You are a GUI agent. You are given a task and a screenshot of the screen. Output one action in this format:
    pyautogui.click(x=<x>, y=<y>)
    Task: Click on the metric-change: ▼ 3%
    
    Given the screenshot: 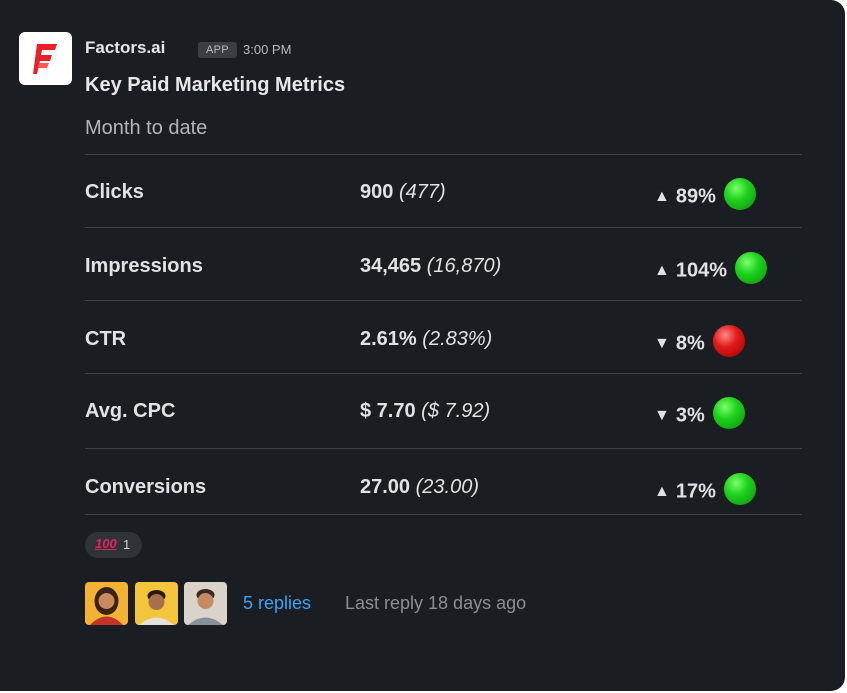 What is the action you would take?
    pyautogui.click(x=699, y=414)
    